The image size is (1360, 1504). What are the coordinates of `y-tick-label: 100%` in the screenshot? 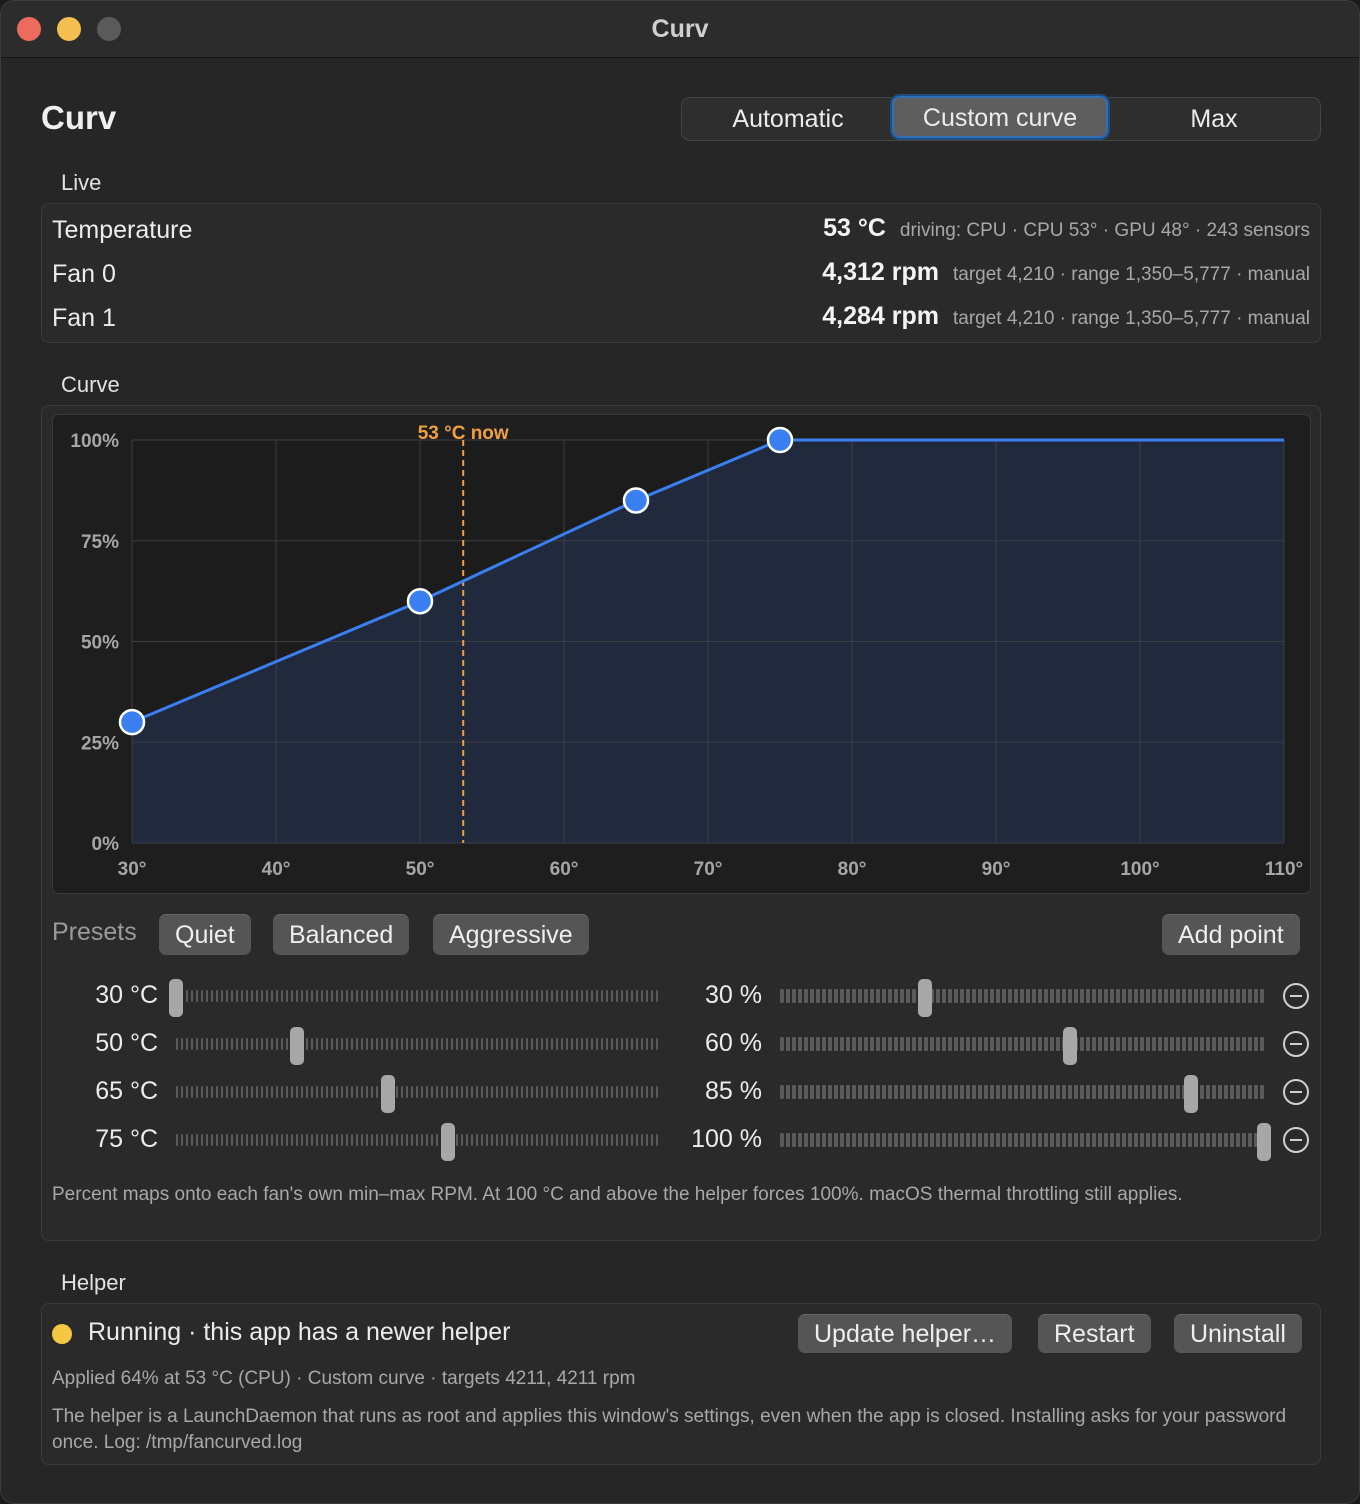 It's located at (94, 441).